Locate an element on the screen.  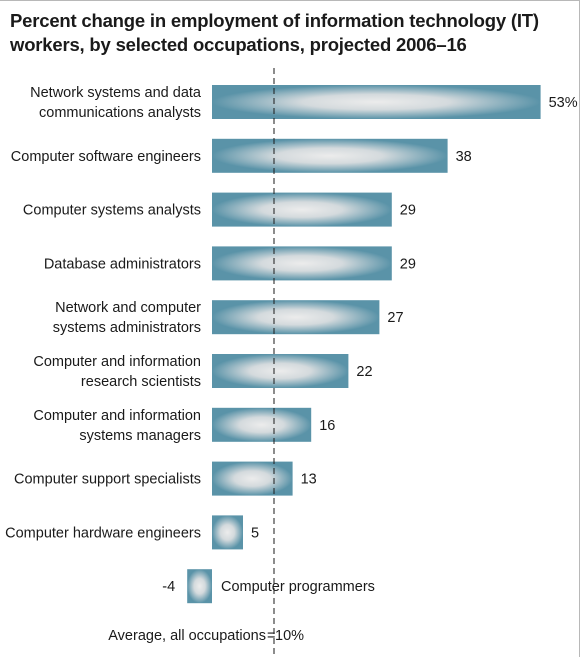
value-label: 22 is located at coordinates (364, 372).